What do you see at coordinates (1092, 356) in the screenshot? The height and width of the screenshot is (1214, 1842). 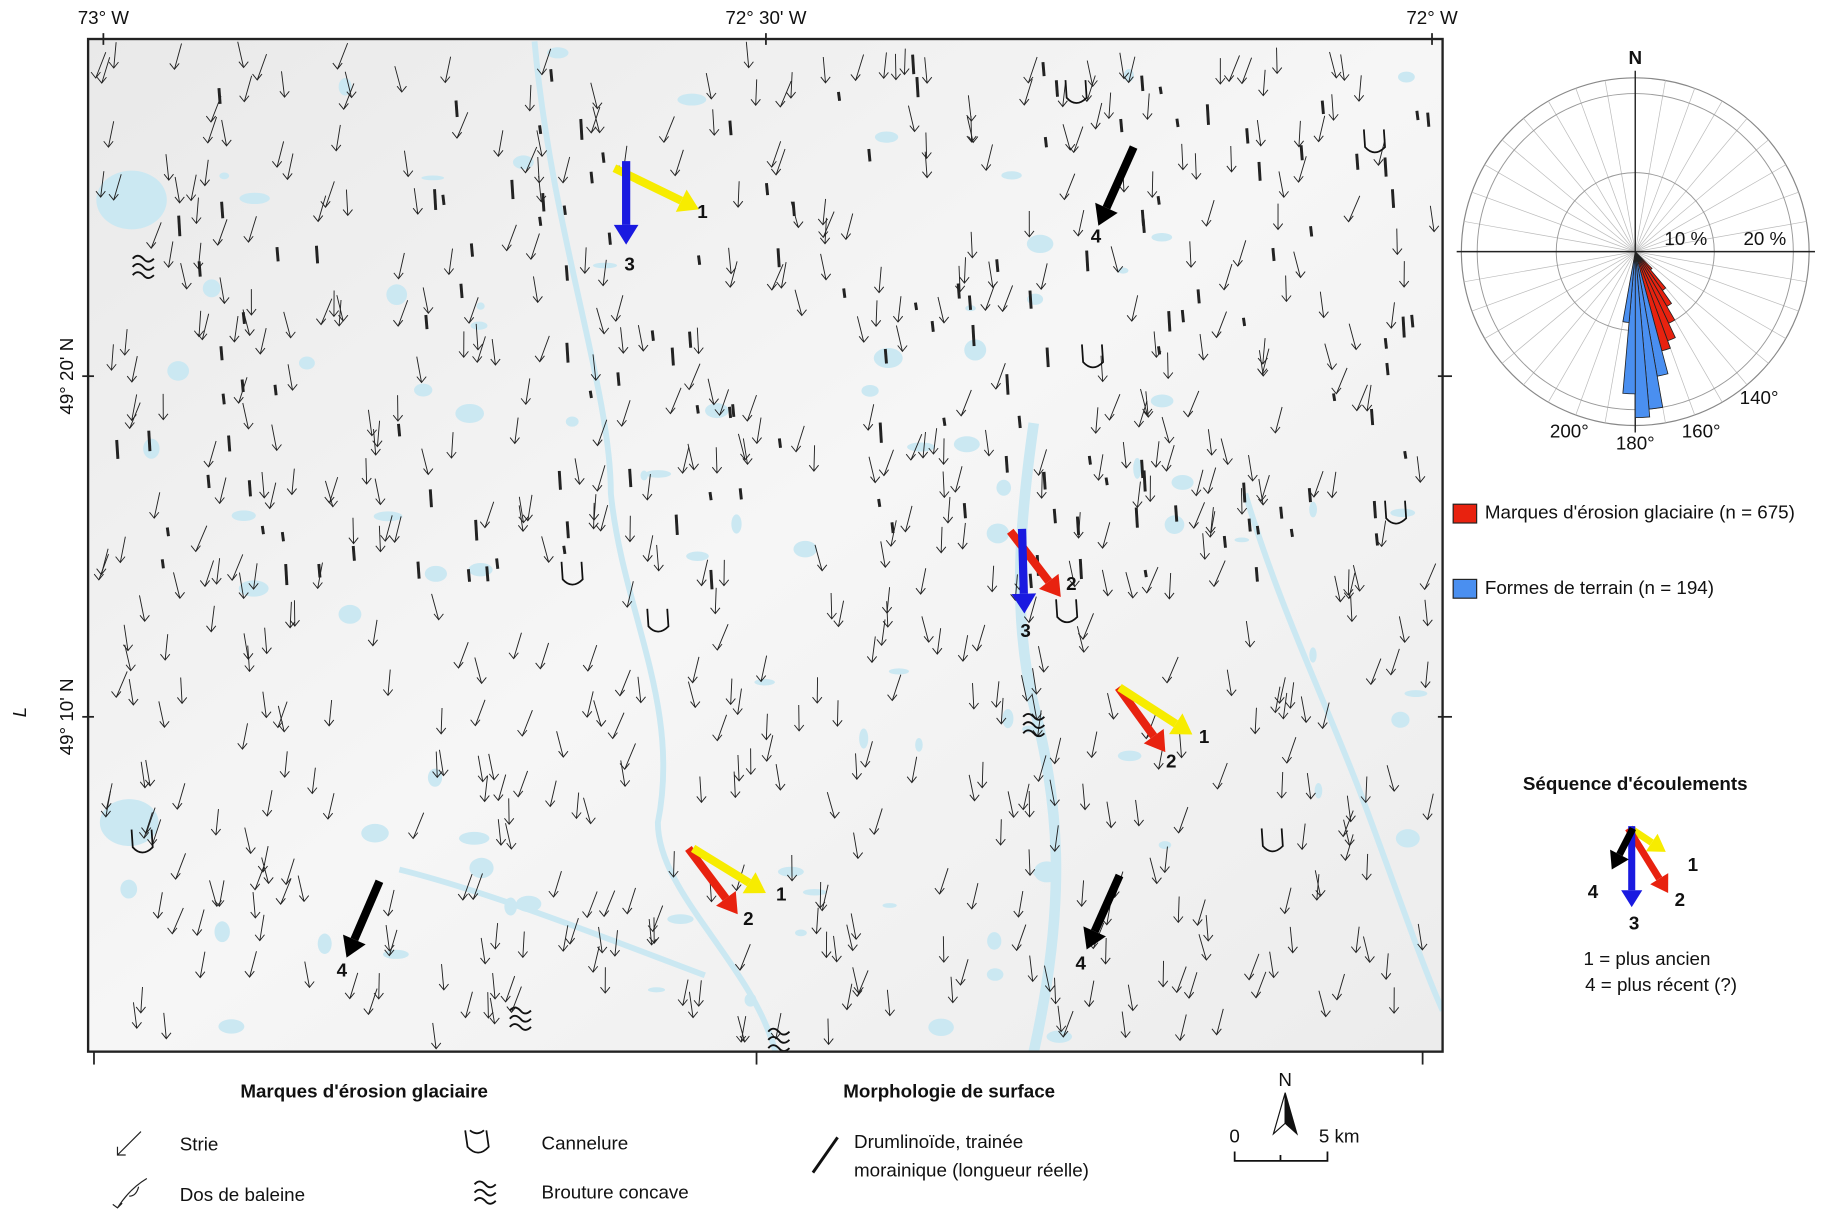 I see `groove-symbol` at bounding box center [1092, 356].